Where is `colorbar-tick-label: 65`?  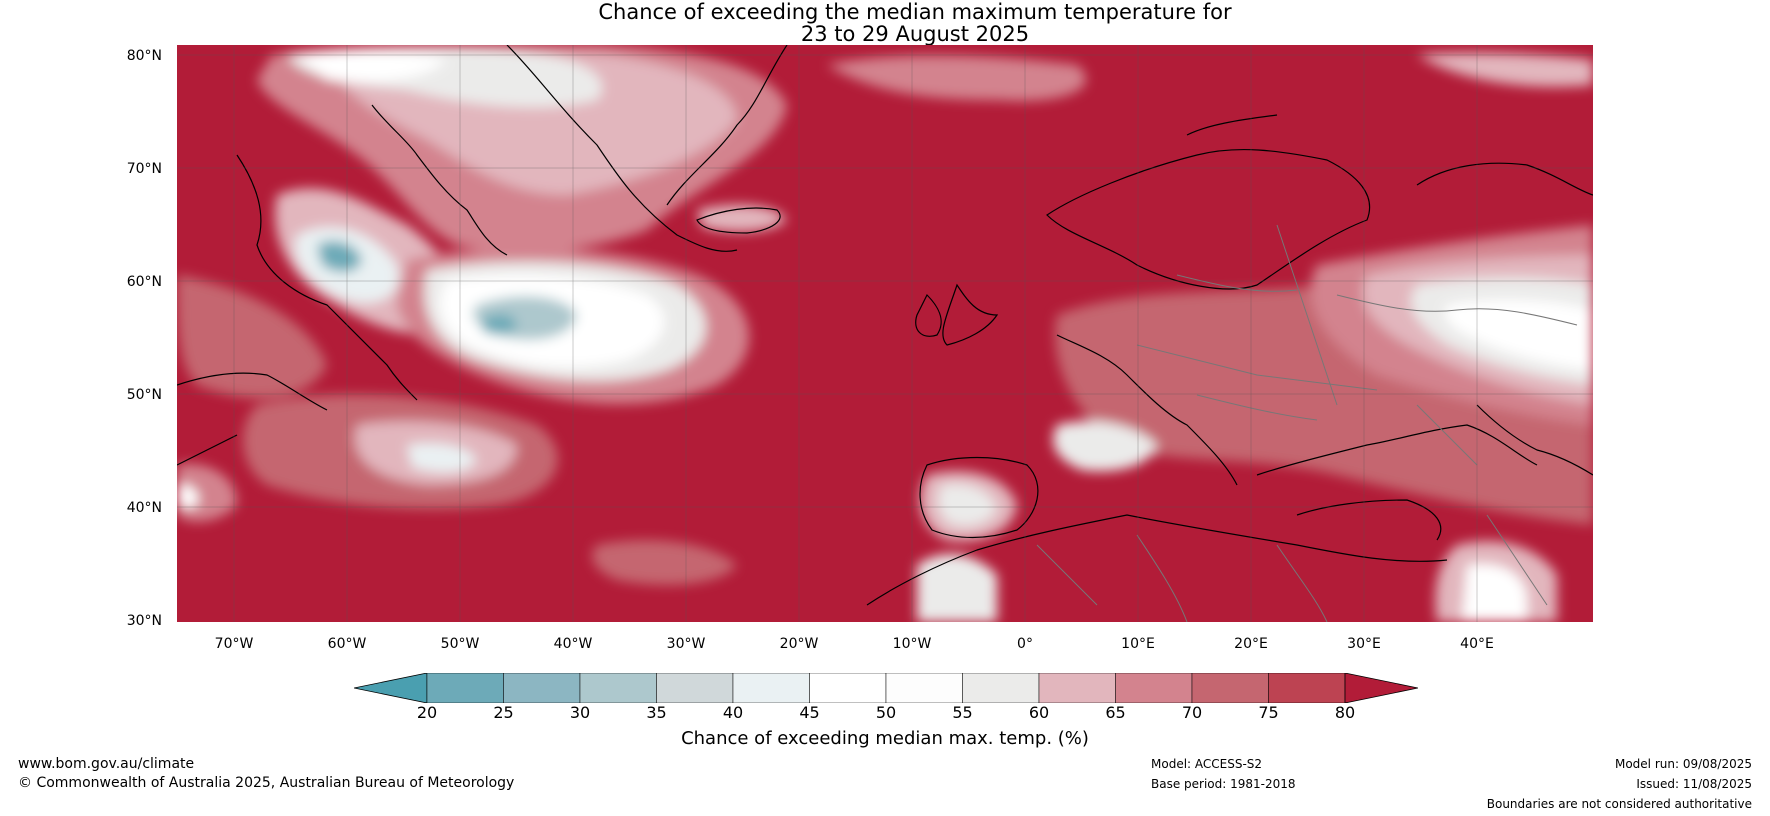
colorbar-tick-label: 65 is located at coordinates (1115, 712).